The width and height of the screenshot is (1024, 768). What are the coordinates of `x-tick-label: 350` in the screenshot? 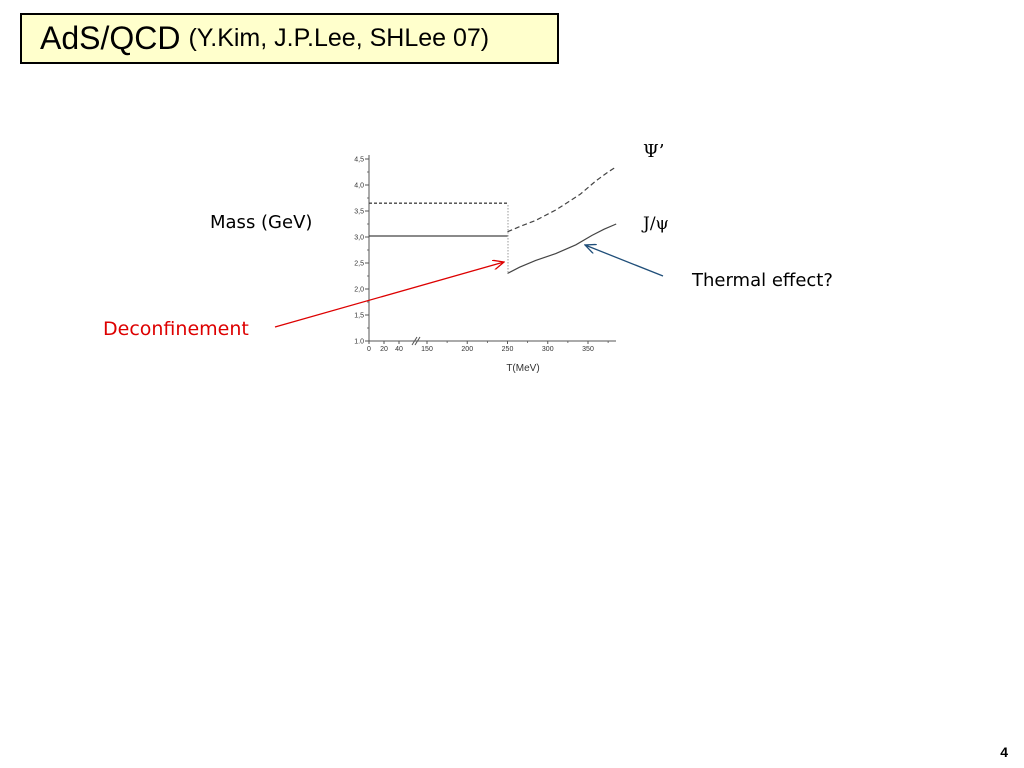 It's located at (588, 349).